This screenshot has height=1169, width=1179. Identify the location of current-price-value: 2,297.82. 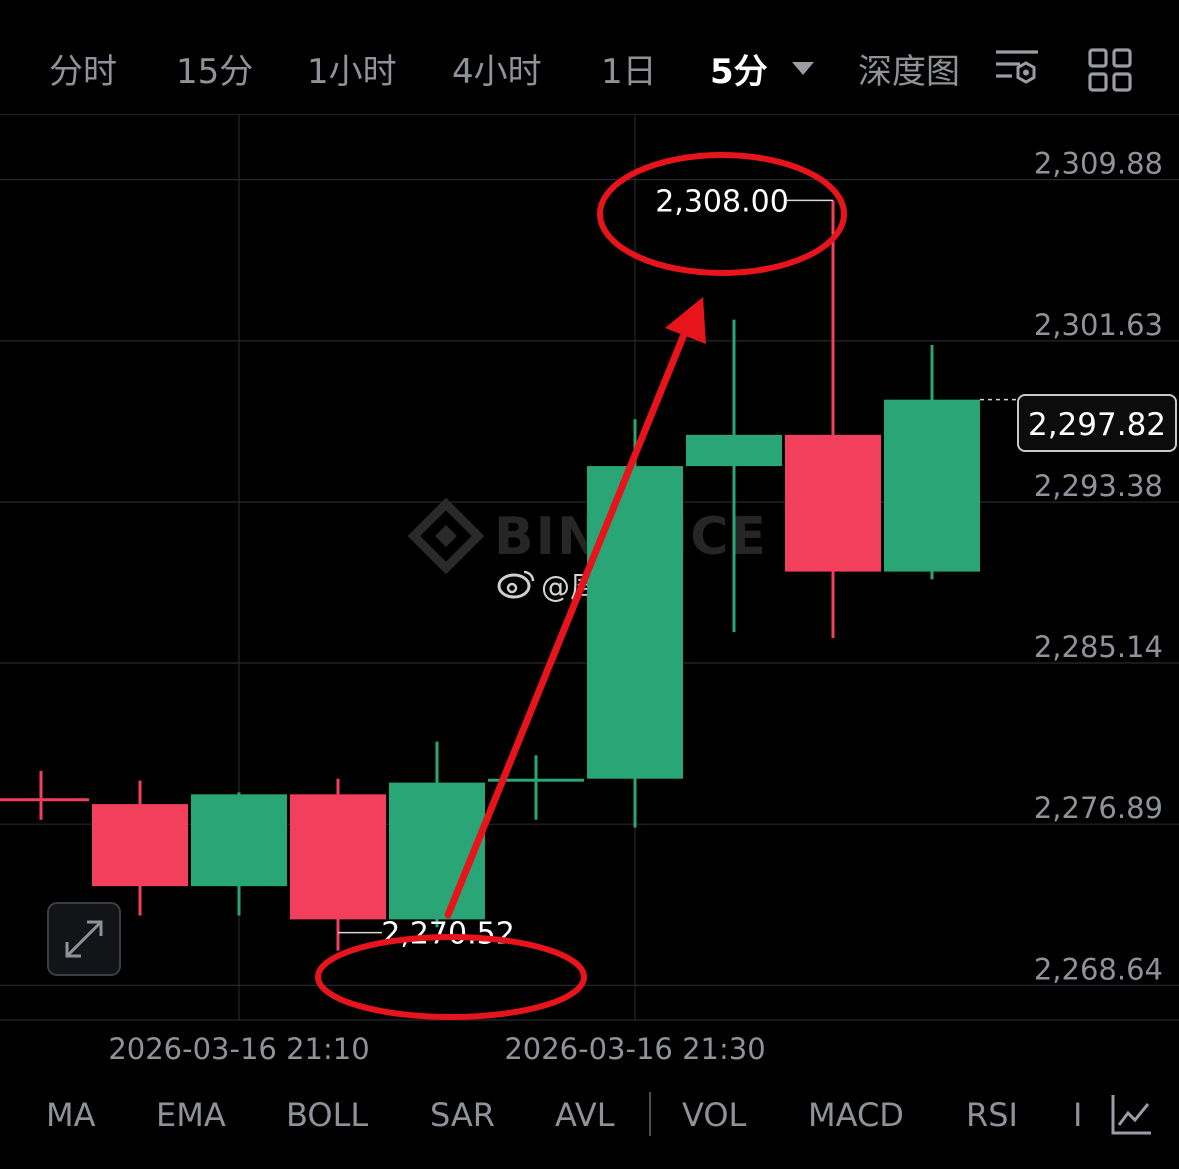
(1097, 425).